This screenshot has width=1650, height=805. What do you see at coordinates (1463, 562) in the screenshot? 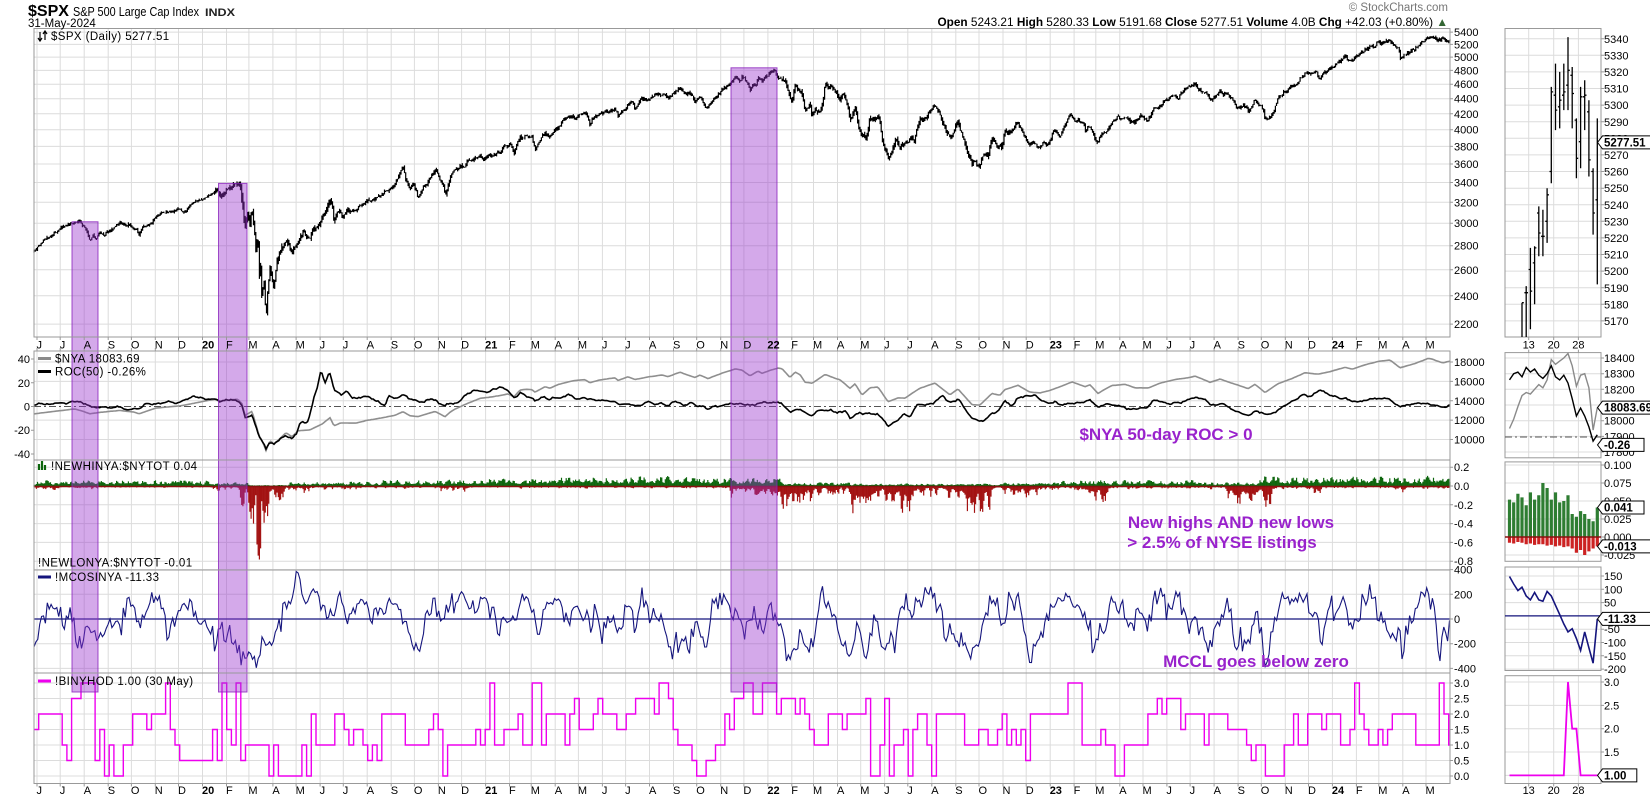
I see `svg-text: -0.8` at bounding box center [1463, 562].